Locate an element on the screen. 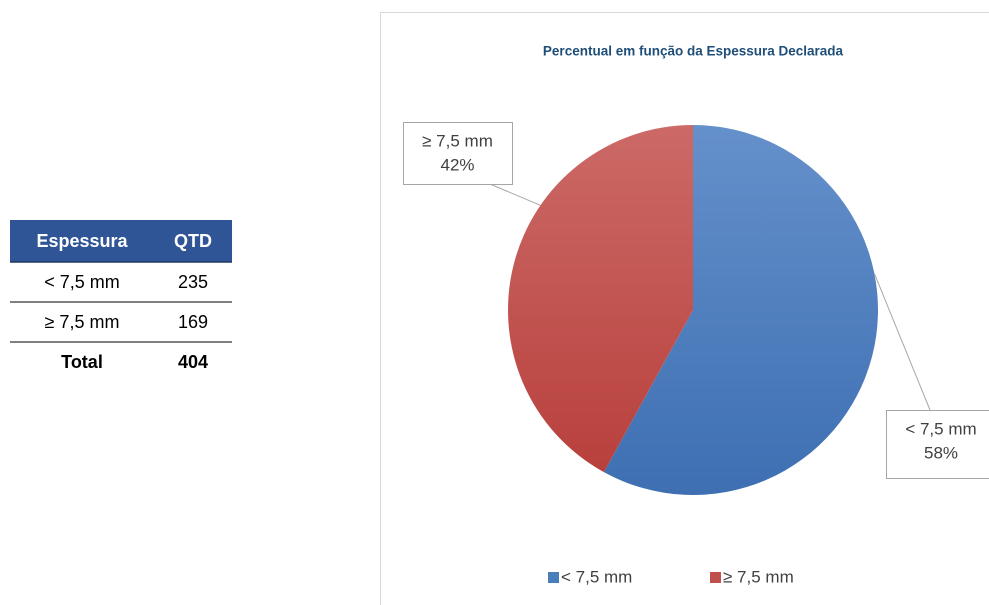 The width and height of the screenshot is (989, 605). legend-label: < 7,5 mm is located at coordinates (596, 576).